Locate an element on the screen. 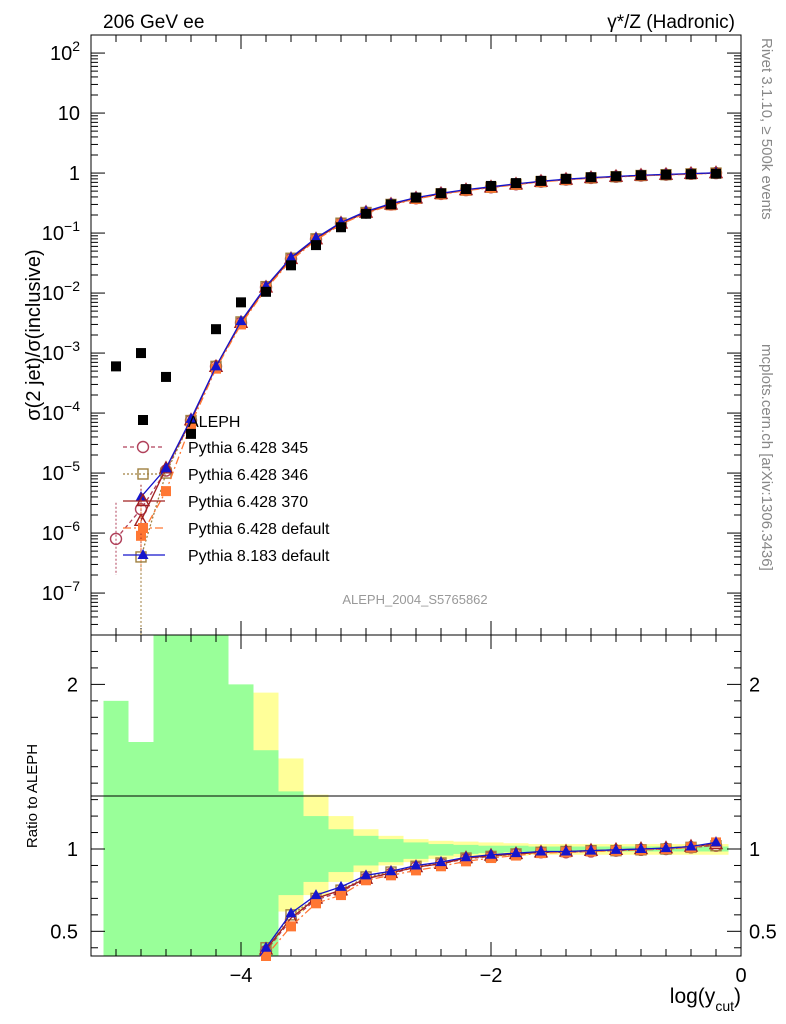 Image resolution: width=786 pixels, height=1024 pixels. x-tick-label: −2 is located at coordinates (491, 976).